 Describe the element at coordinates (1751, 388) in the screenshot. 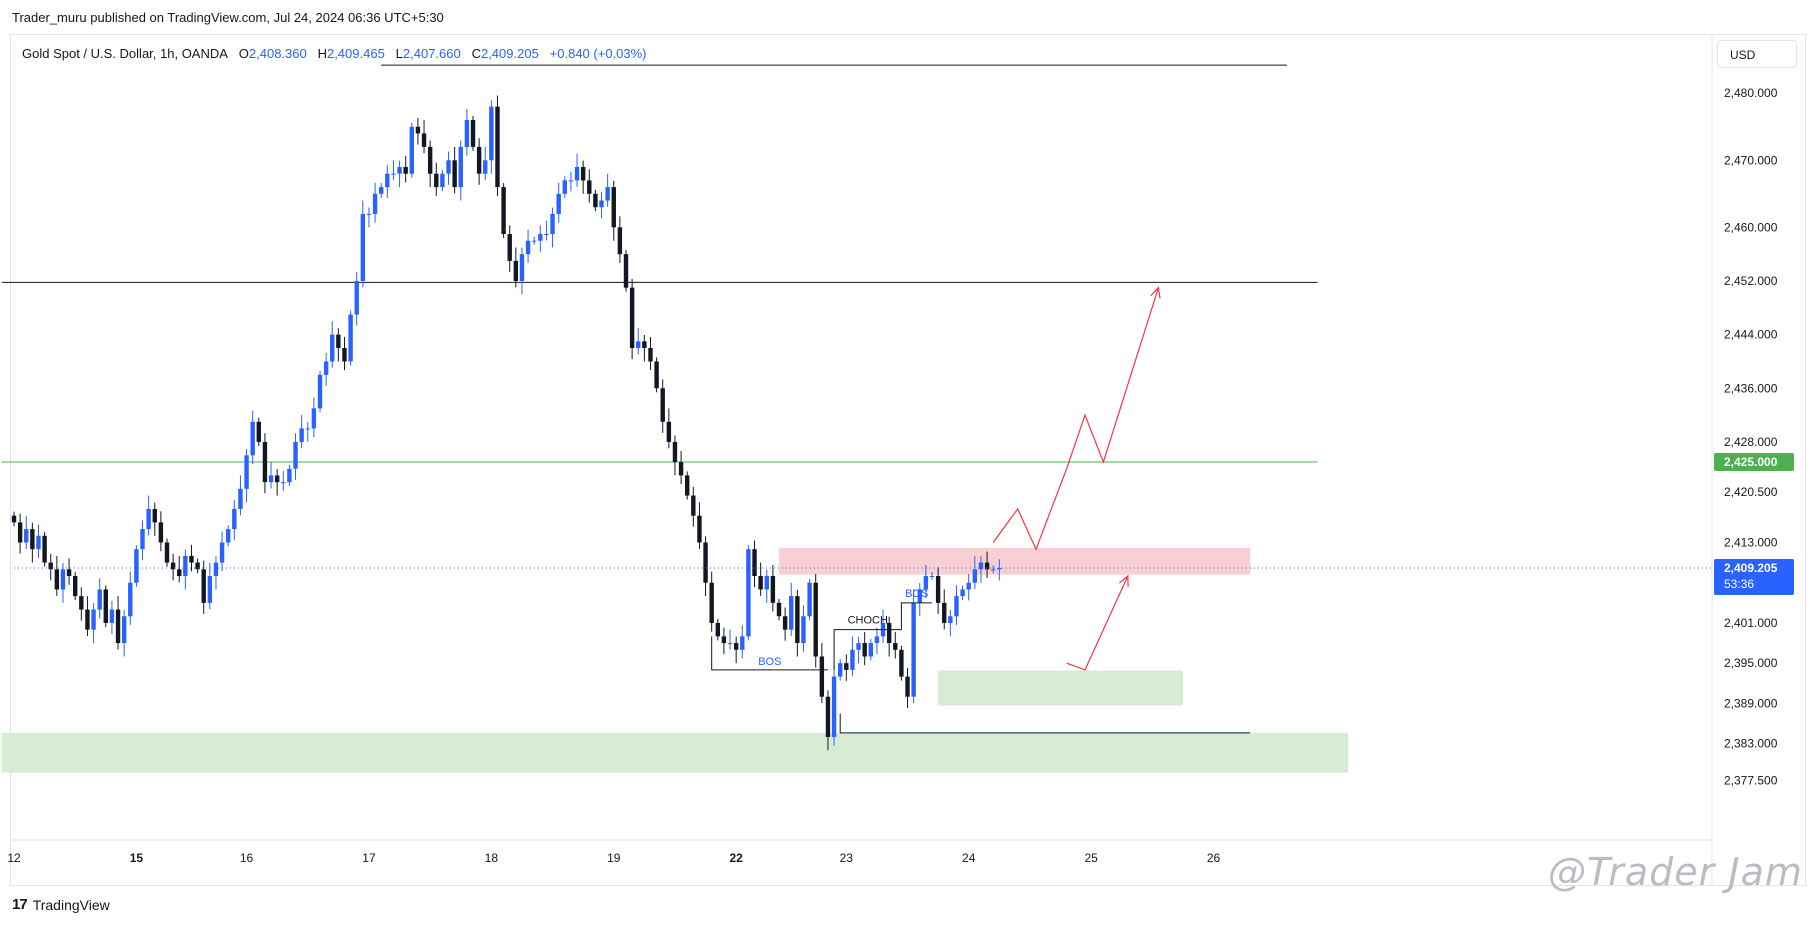

I see `y-tick-label: 2,436.000` at that location.